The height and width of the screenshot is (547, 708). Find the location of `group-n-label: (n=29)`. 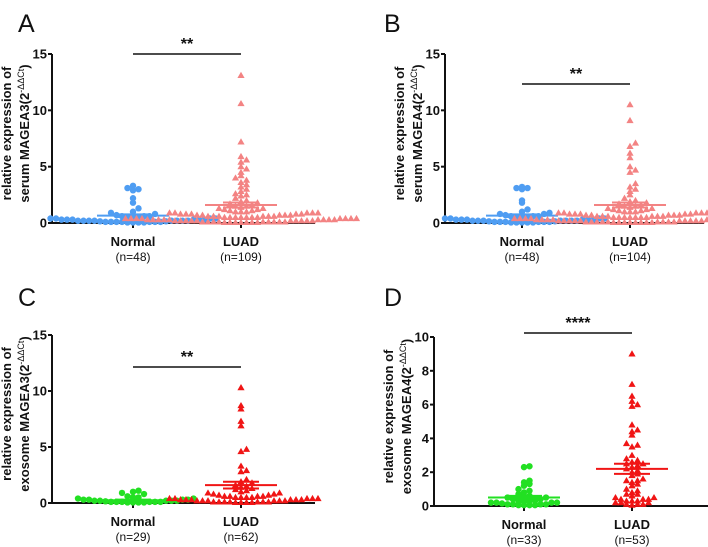

group-n-label: (n=29) is located at coordinates (132, 537).